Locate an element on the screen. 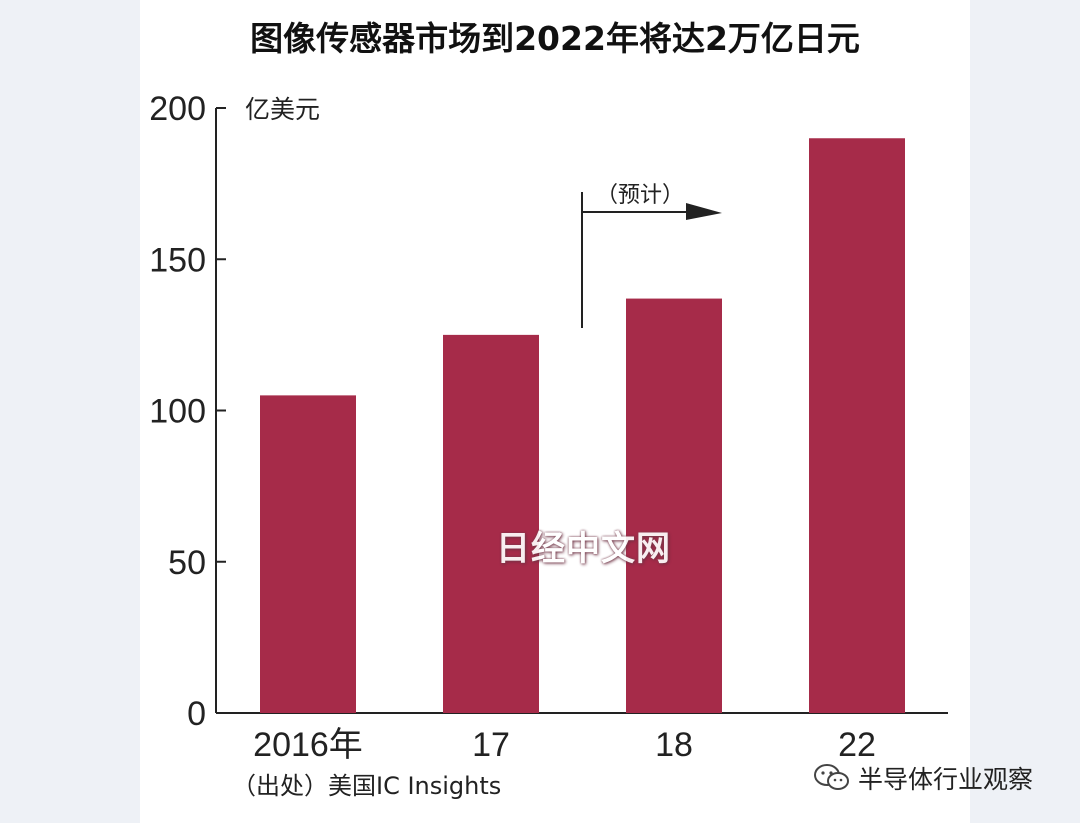 This screenshot has width=1080, height=823. x-tick-label: 22 is located at coordinates (857, 745).